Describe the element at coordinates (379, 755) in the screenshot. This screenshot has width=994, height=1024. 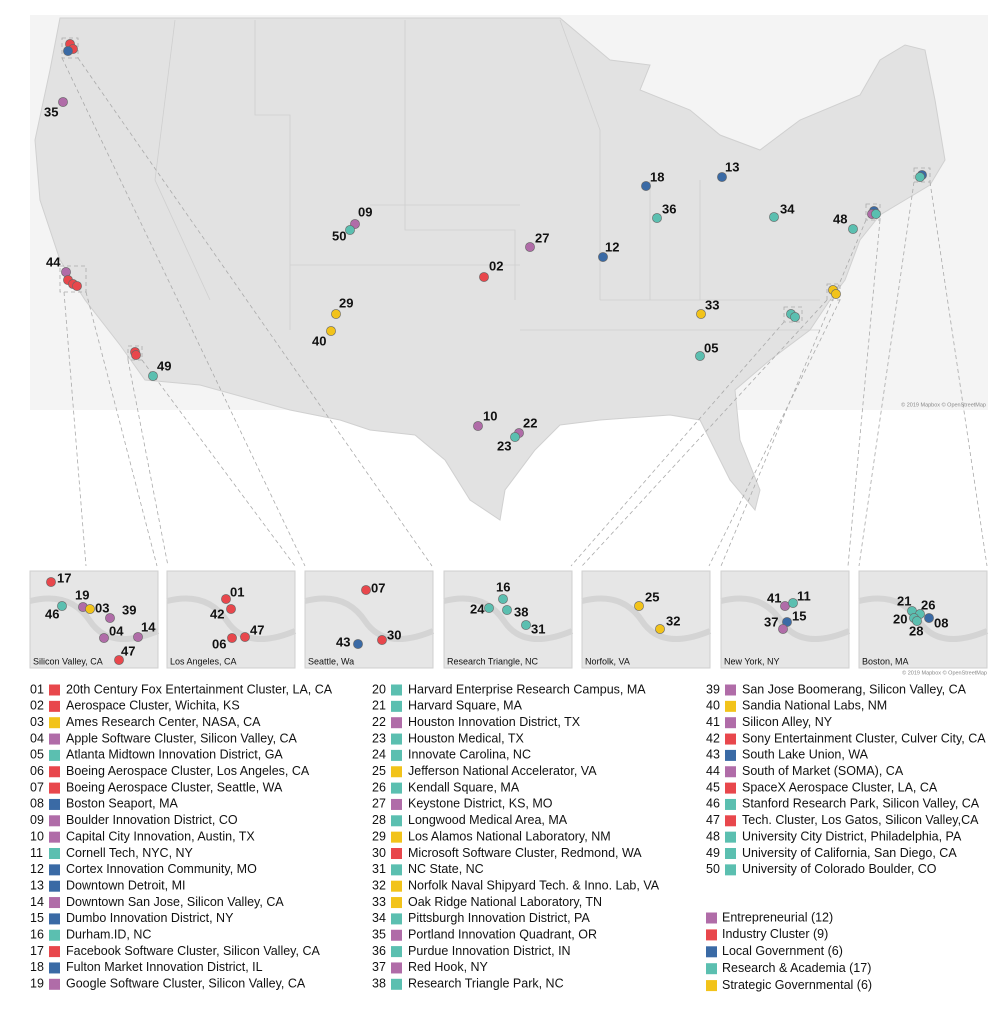
I see `list-number: 24` at that location.